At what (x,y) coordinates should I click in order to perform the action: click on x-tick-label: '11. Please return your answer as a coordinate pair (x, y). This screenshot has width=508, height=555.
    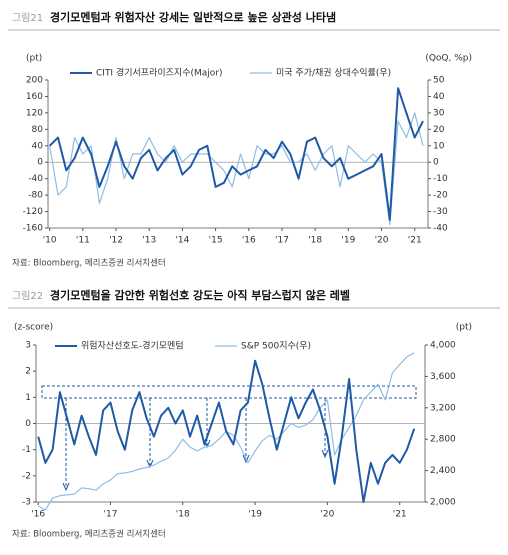
    Looking at the image, I should click on (83, 241).